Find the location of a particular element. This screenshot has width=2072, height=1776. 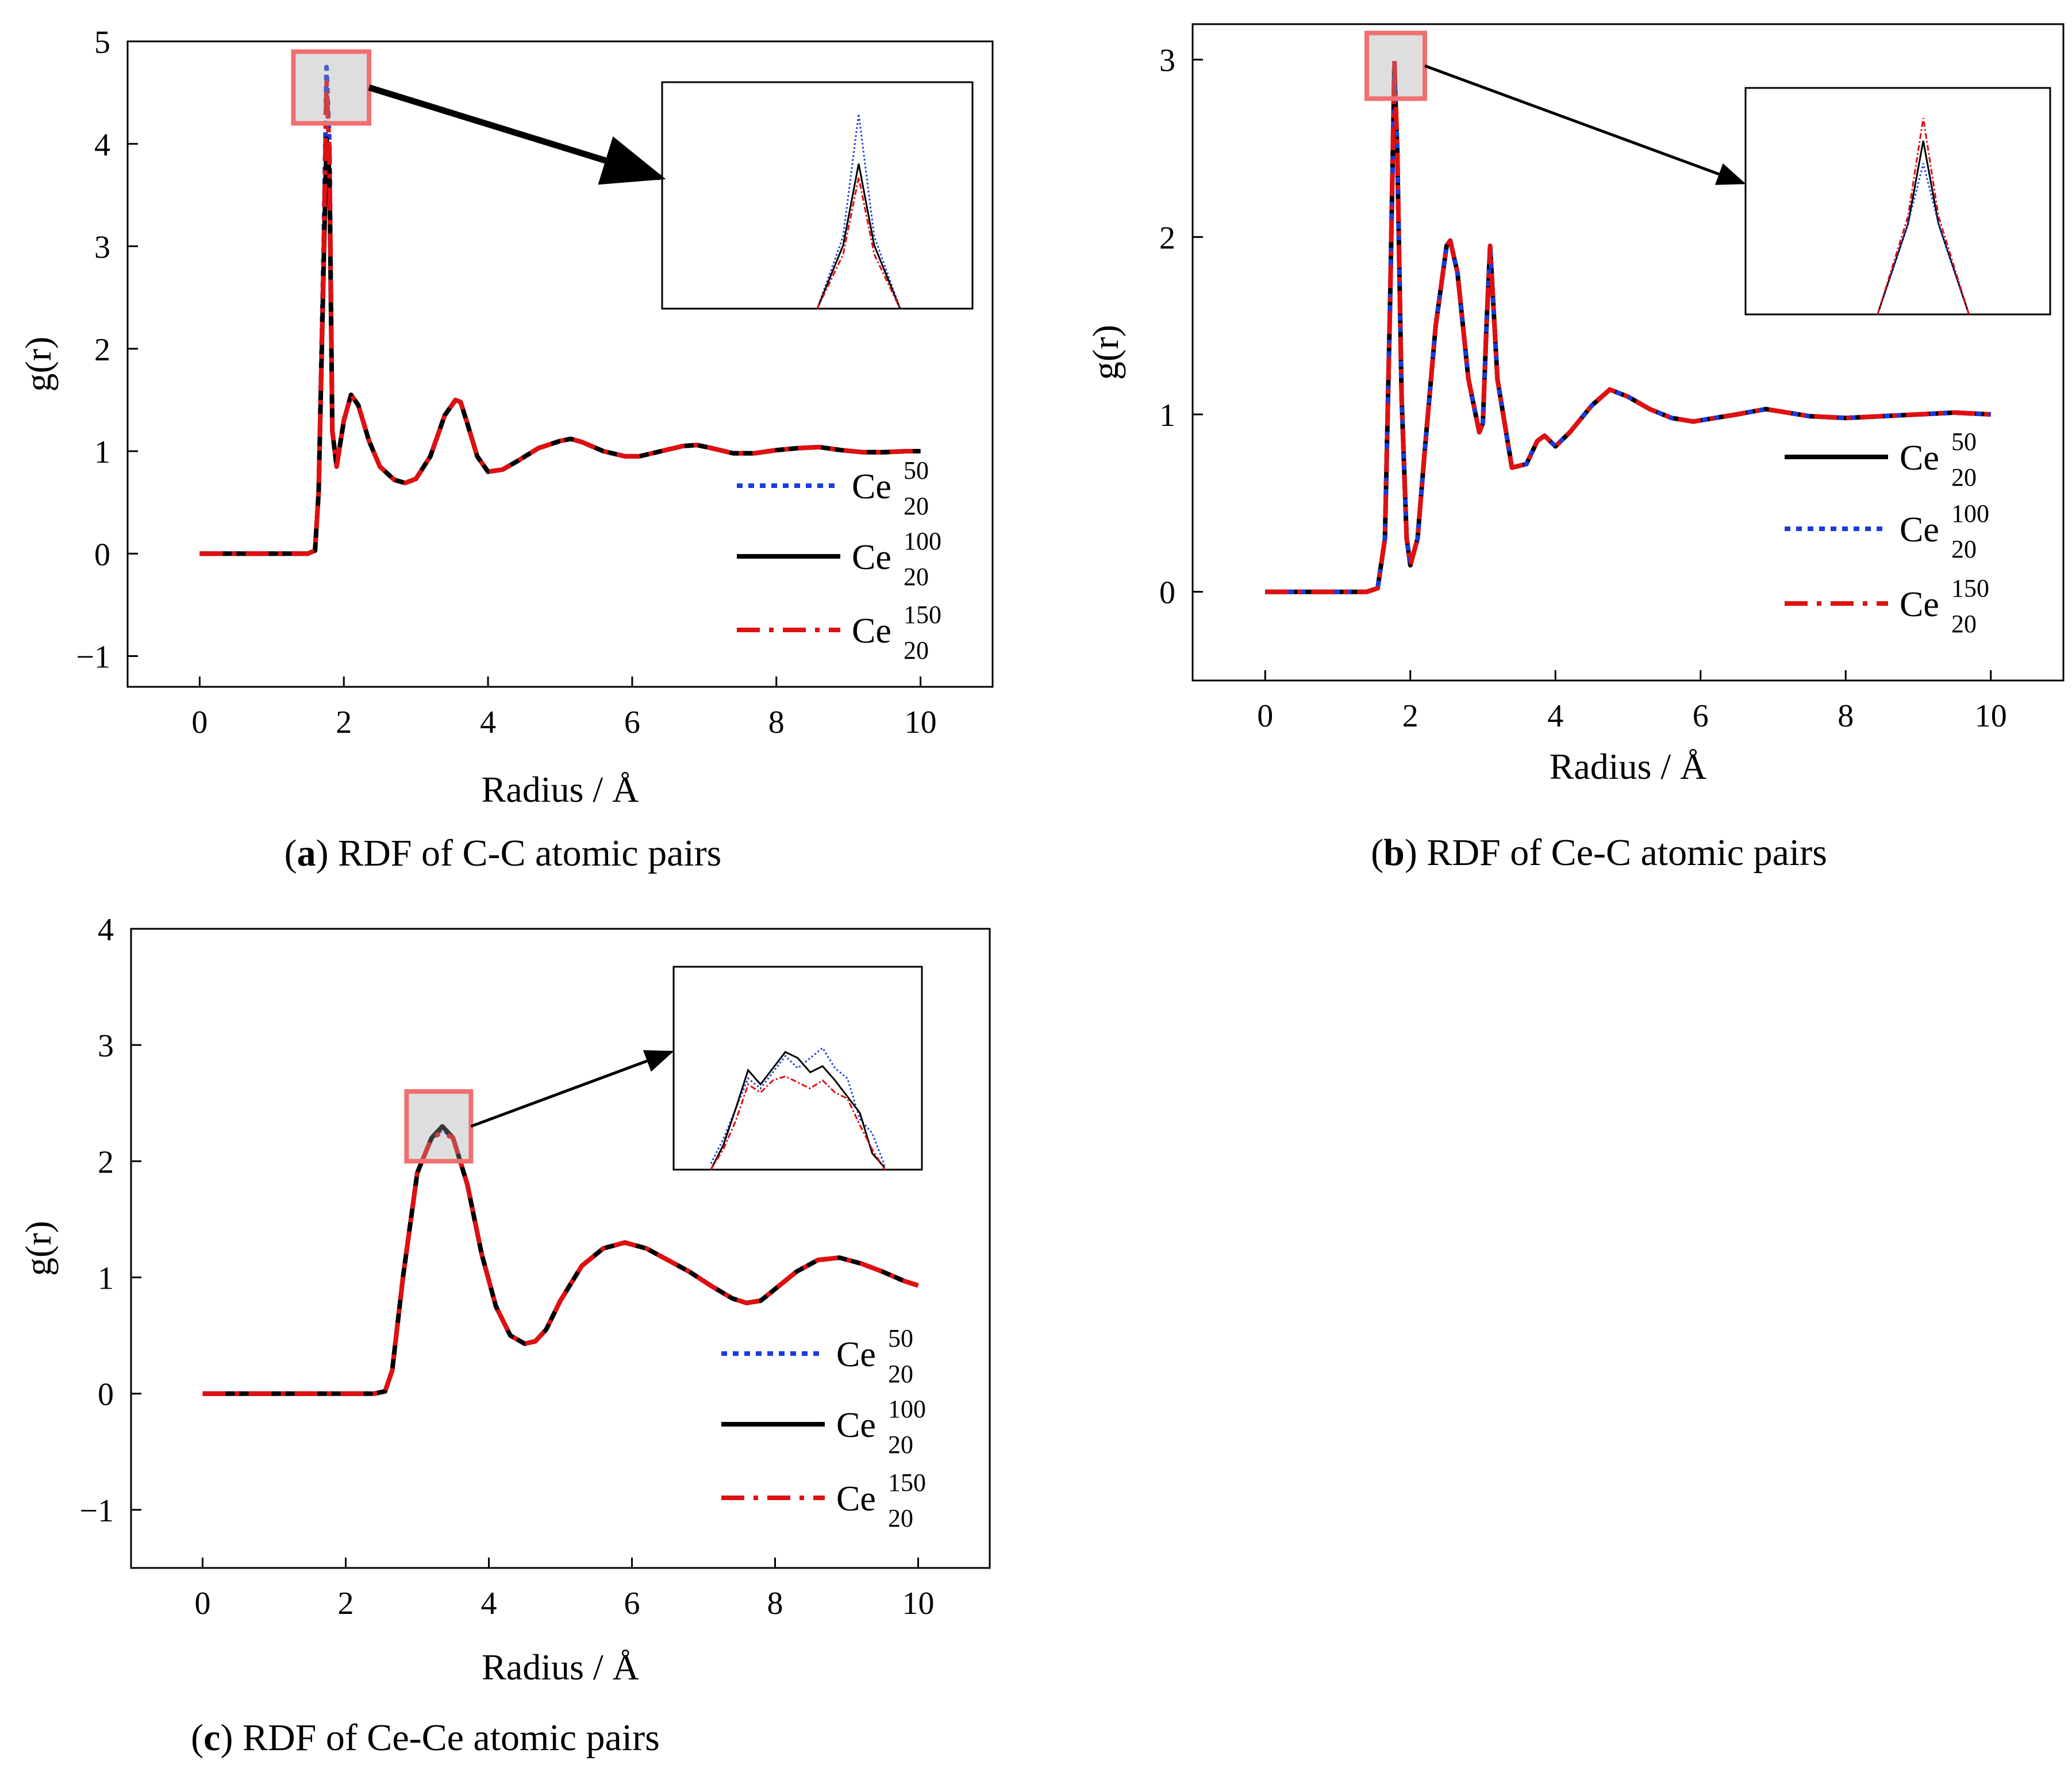

plot-frame is located at coordinates (560, 1248).